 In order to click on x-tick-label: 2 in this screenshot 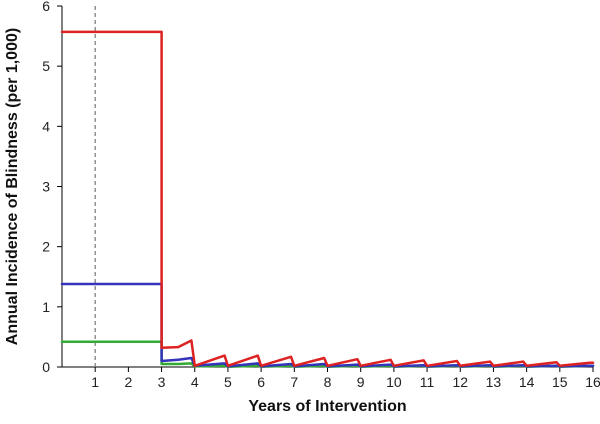, I will do `click(128, 382)`.